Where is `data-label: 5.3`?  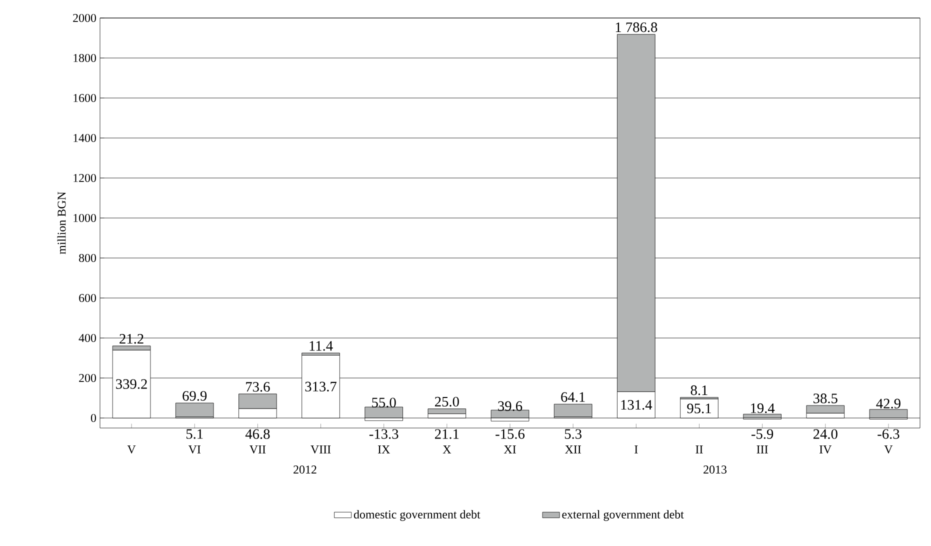
data-label: 5.3 is located at coordinates (573, 434).